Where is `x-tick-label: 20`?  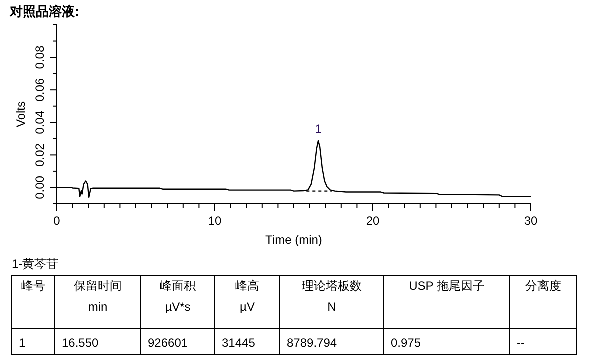
x-tick-label: 20 is located at coordinates (373, 221).